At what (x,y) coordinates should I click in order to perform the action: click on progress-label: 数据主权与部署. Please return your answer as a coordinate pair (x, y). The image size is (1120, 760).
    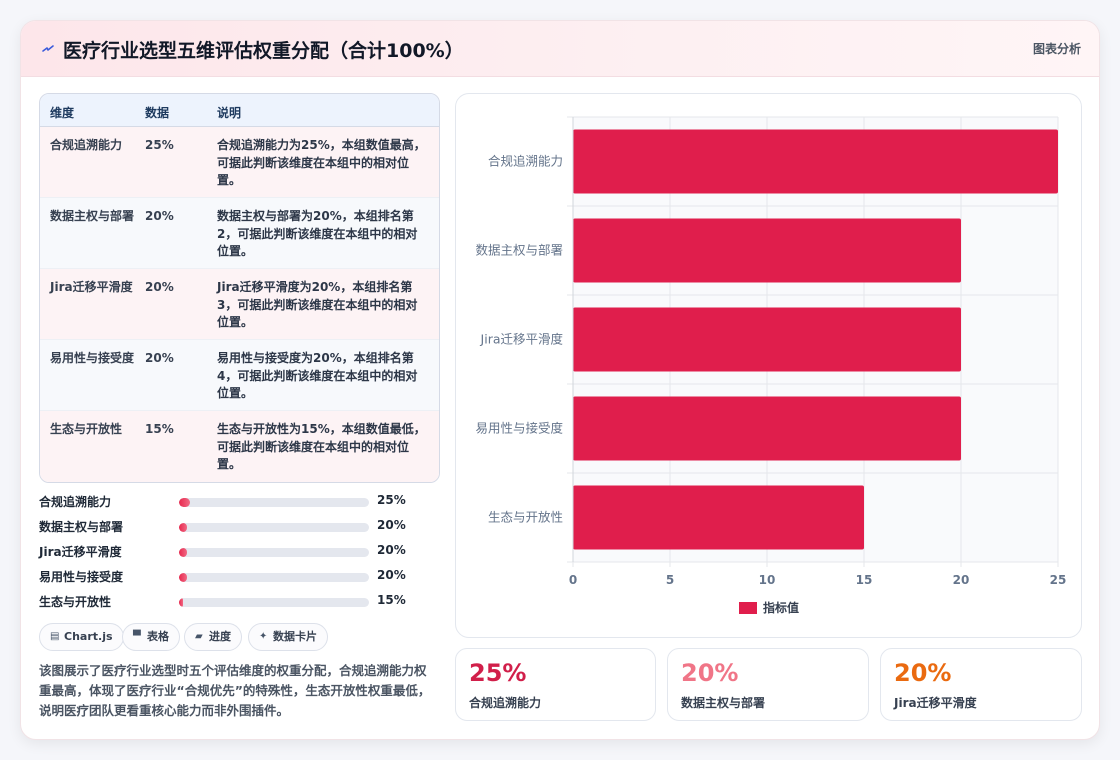
    Looking at the image, I should click on (81, 527).